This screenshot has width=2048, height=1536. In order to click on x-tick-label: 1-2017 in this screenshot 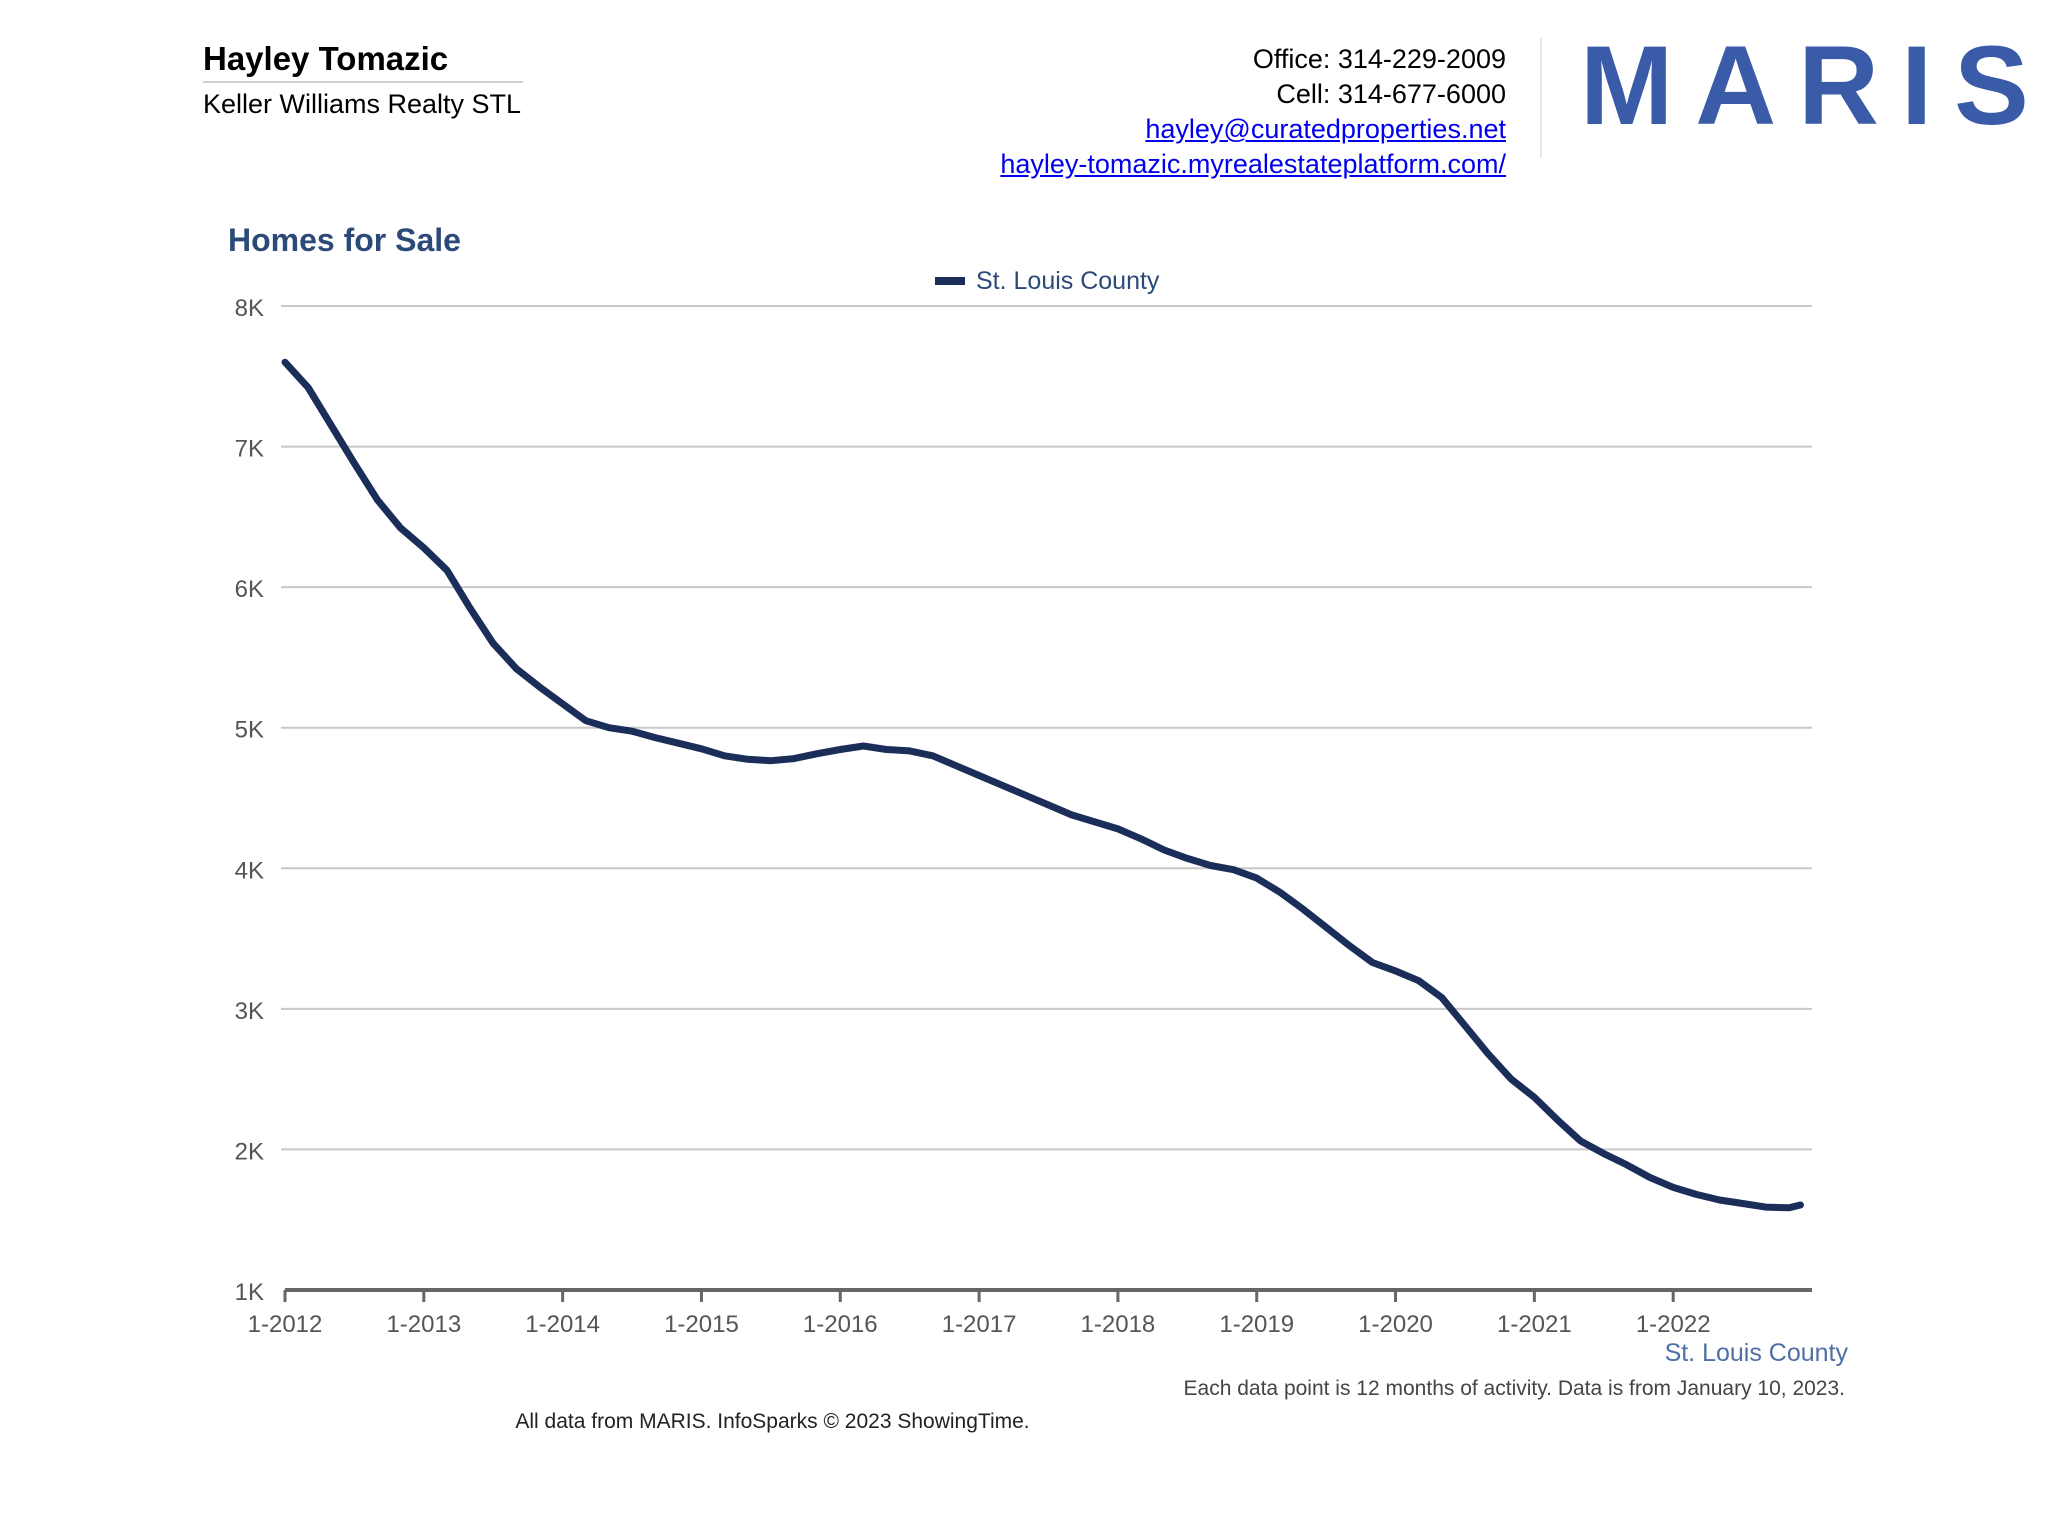, I will do `click(979, 1324)`.